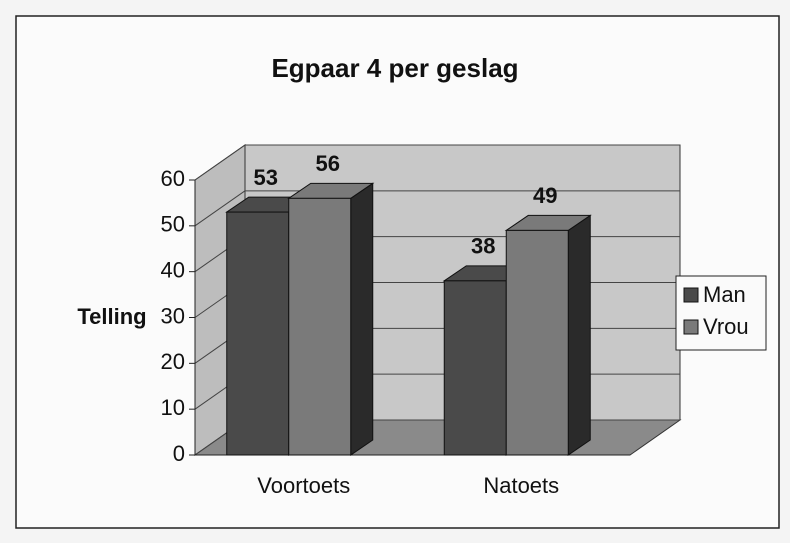  I want to click on y-tick-label: 60, so click(173, 178).